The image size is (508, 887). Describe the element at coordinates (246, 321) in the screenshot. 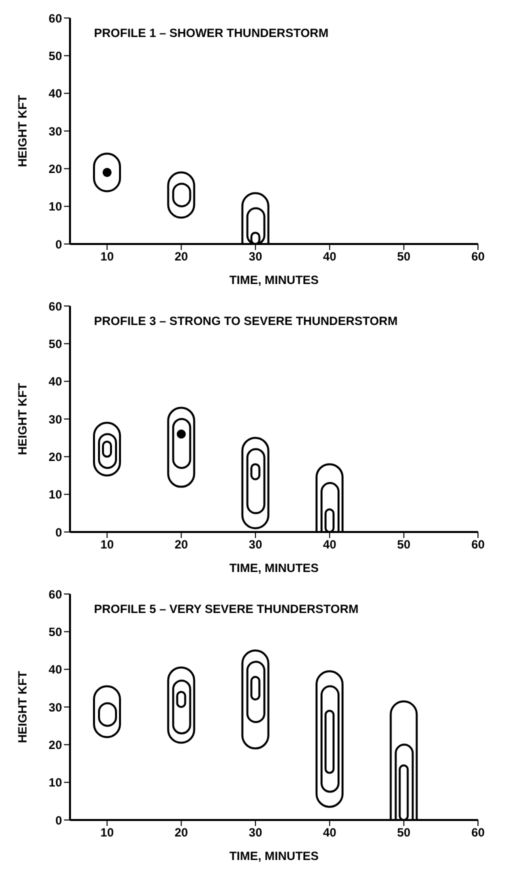

I see `text: PROFILE 3 – STRONG TO SEVERE THUNDERSTORM` at that location.